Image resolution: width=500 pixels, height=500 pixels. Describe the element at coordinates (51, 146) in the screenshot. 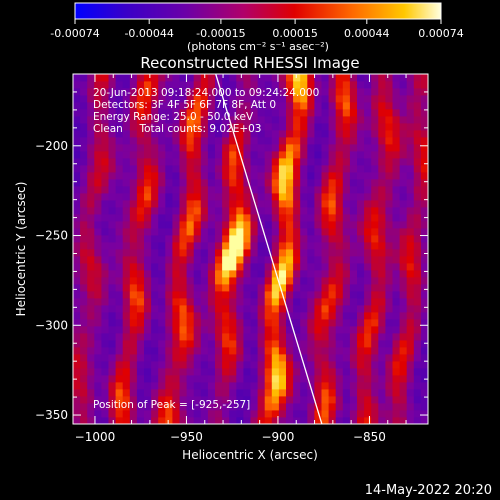

I see `y-tick-label: −200` at that location.